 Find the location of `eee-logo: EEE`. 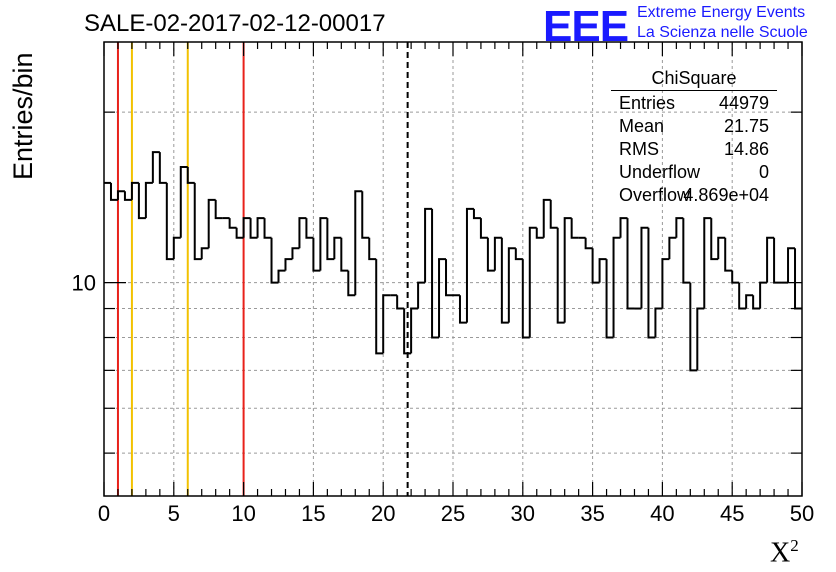

eee-logo: EEE is located at coordinates (586, 26).